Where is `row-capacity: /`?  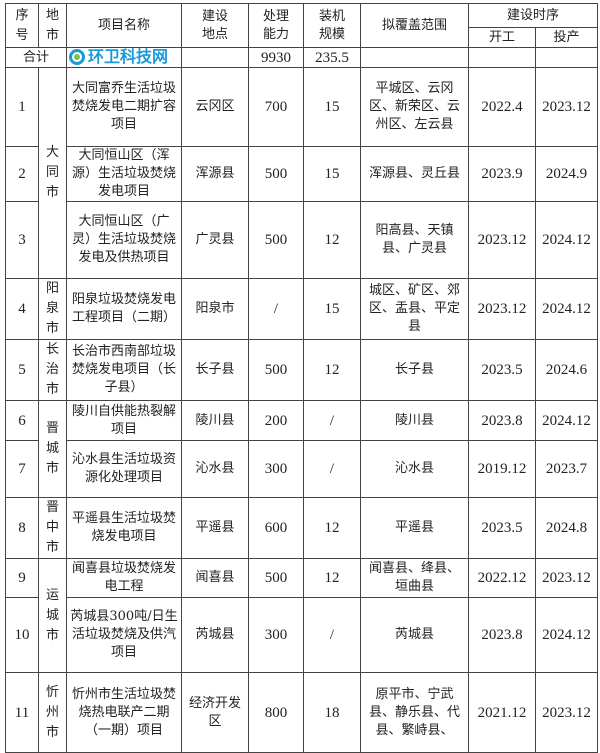
row-capacity: / is located at coordinates (276, 309).